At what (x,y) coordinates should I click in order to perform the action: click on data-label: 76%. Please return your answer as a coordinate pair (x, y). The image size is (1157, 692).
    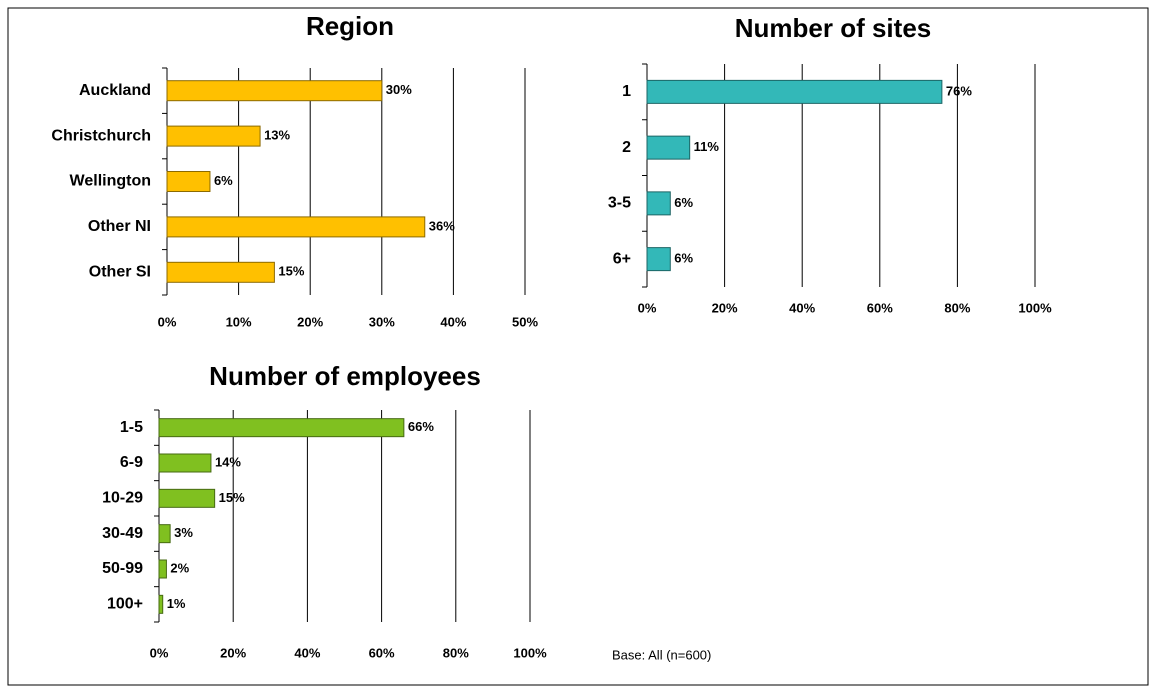
    Looking at the image, I should click on (959, 90).